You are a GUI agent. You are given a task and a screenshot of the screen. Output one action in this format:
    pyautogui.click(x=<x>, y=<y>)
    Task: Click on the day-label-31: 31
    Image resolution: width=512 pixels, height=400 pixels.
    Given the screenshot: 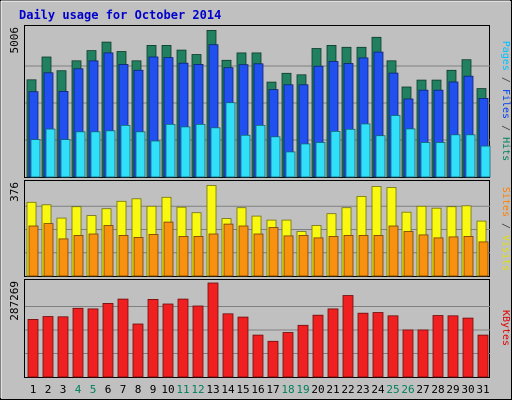 What is the action you would take?
    pyautogui.click(x=482, y=389)
    